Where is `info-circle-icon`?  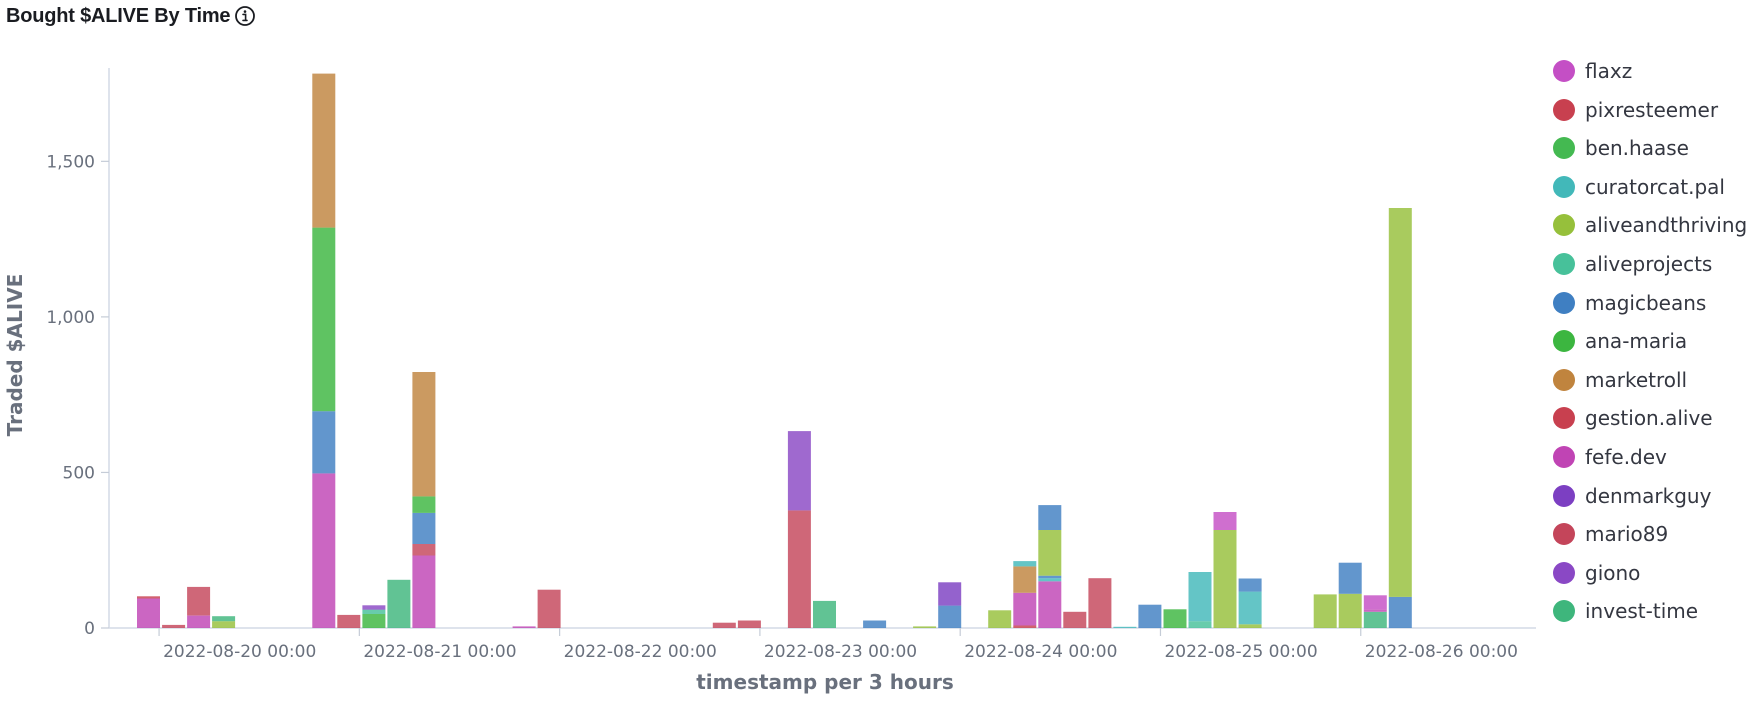 info-circle-icon is located at coordinates (245, 16).